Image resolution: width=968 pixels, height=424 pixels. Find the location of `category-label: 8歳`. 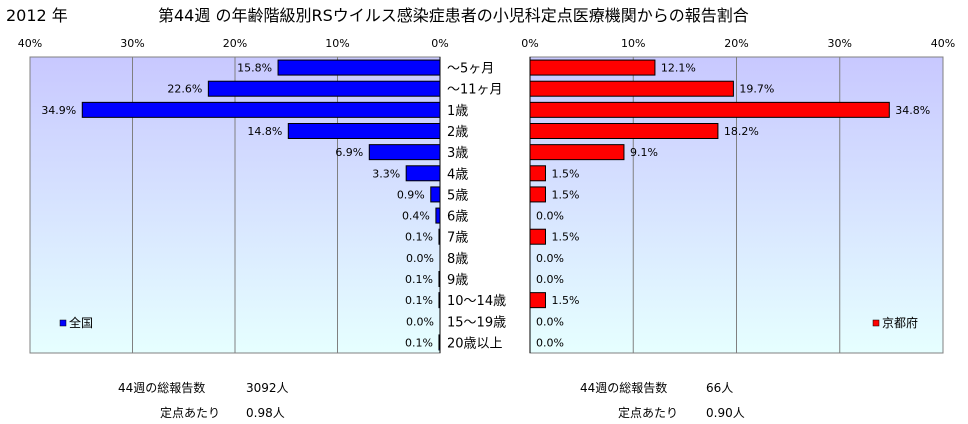

category-label: 8歳 is located at coordinates (457, 259).